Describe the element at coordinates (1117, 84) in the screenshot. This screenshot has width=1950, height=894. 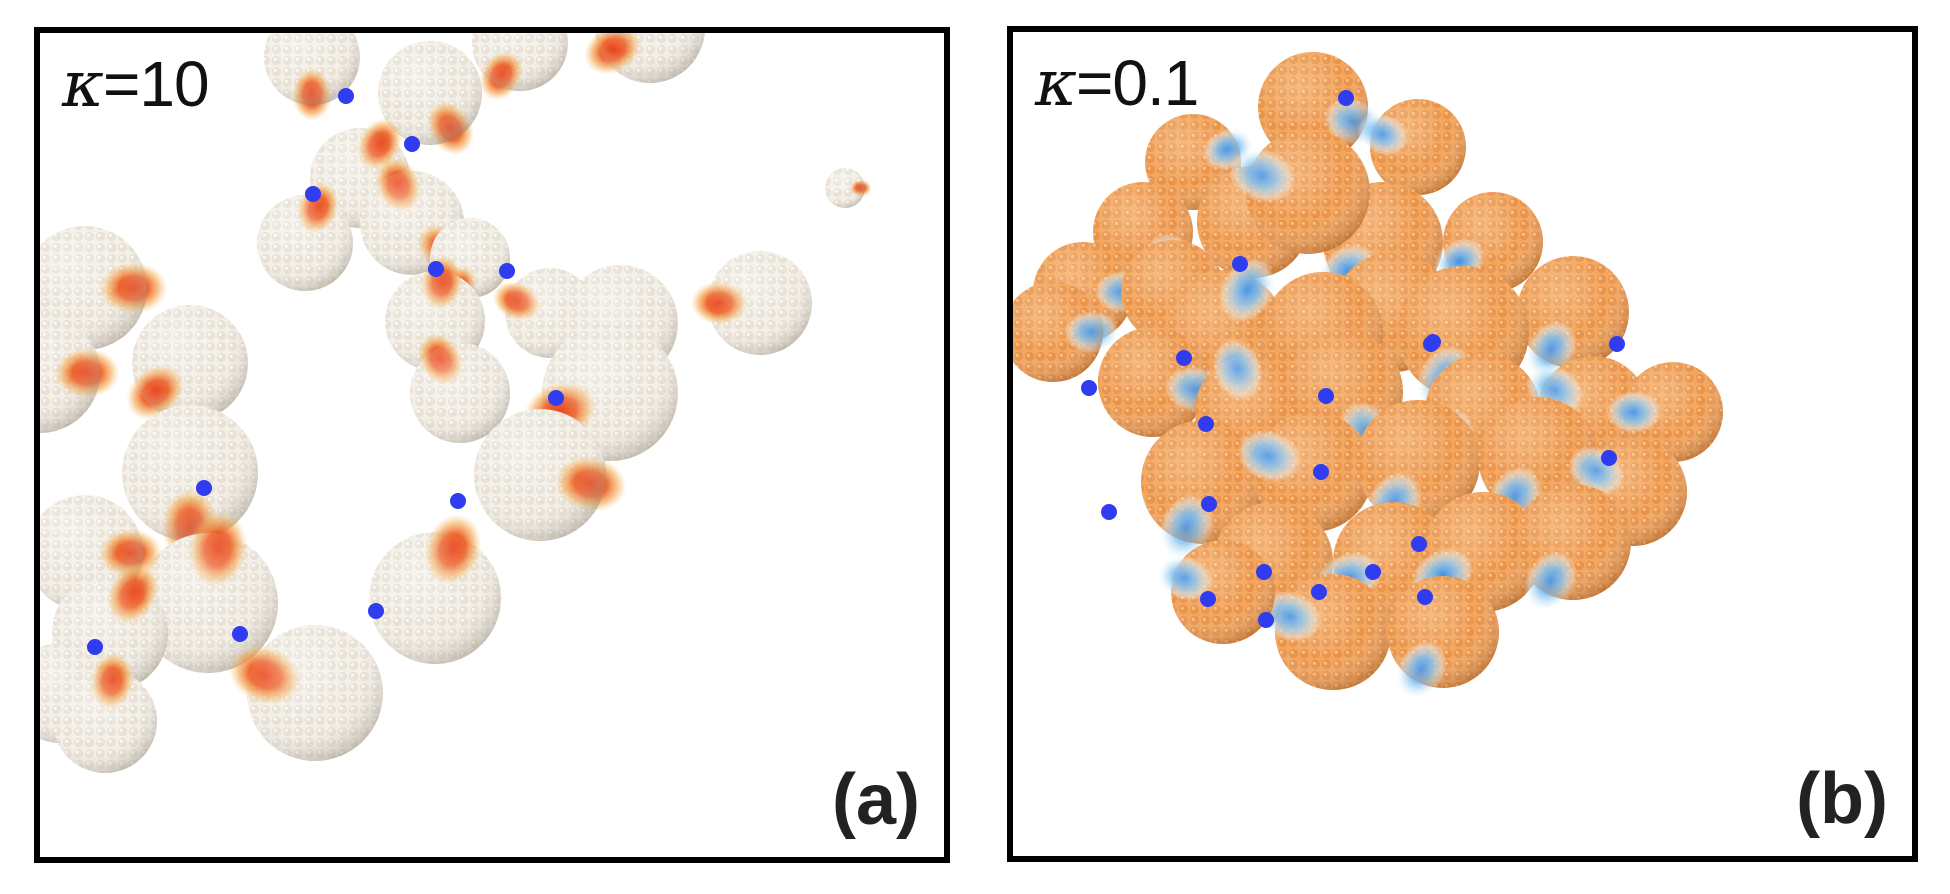
I see `kappa-label-b: κ=0.1` at that location.